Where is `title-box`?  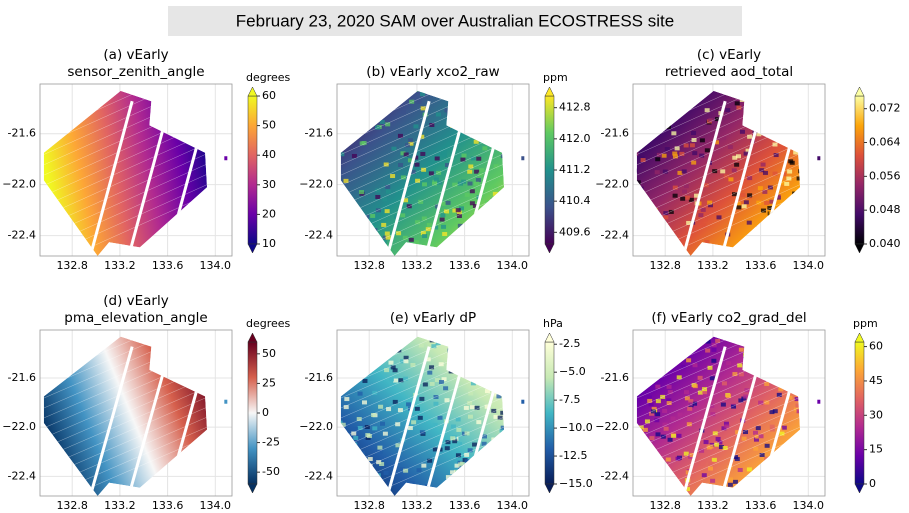
title-box is located at coordinates (455, 21).